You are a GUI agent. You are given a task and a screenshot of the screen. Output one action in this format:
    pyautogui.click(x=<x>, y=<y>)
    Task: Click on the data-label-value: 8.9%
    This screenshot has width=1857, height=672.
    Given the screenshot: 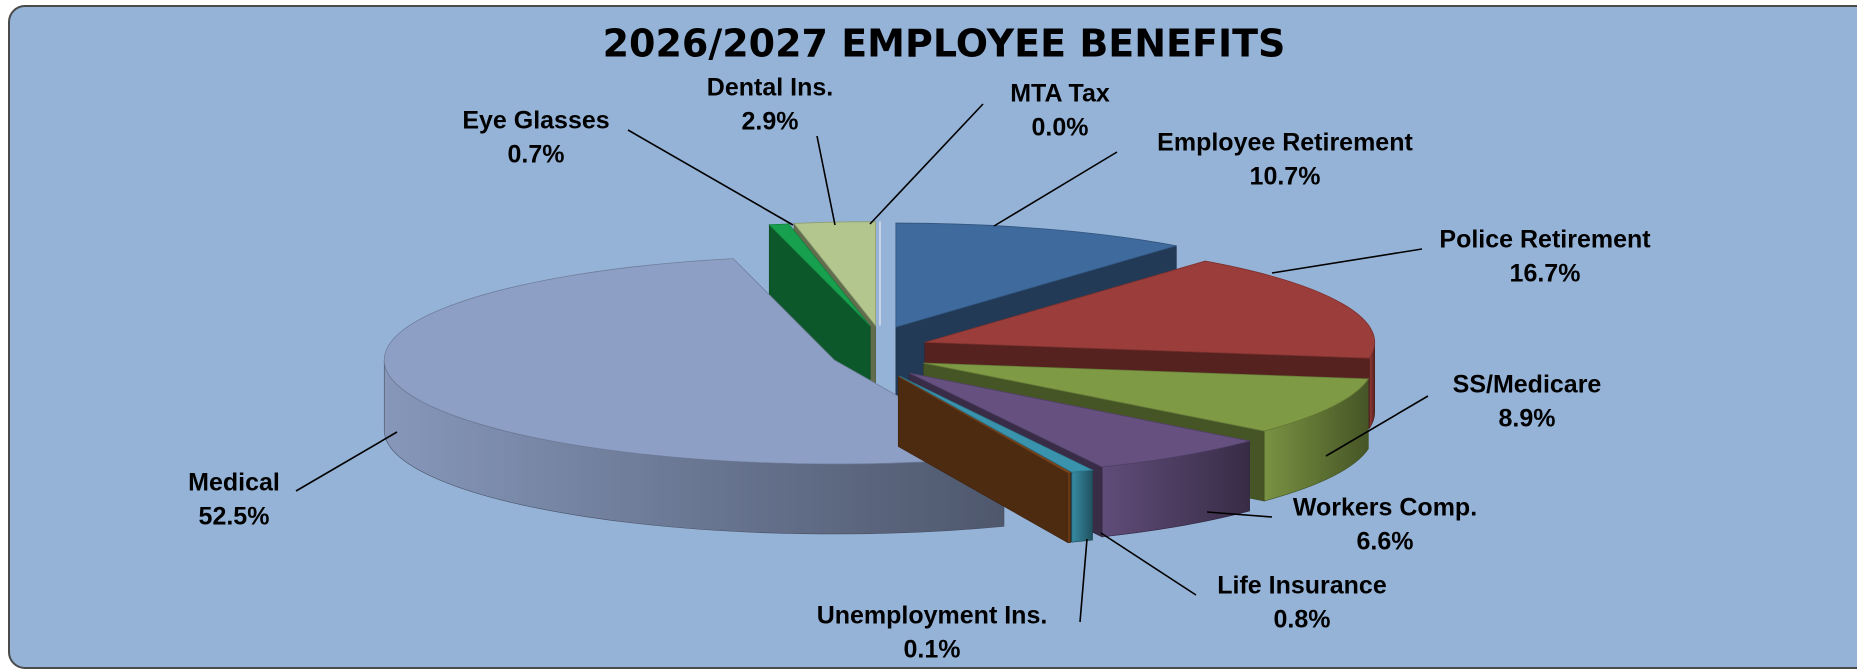 What is the action you would take?
    pyautogui.click(x=1527, y=419)
    